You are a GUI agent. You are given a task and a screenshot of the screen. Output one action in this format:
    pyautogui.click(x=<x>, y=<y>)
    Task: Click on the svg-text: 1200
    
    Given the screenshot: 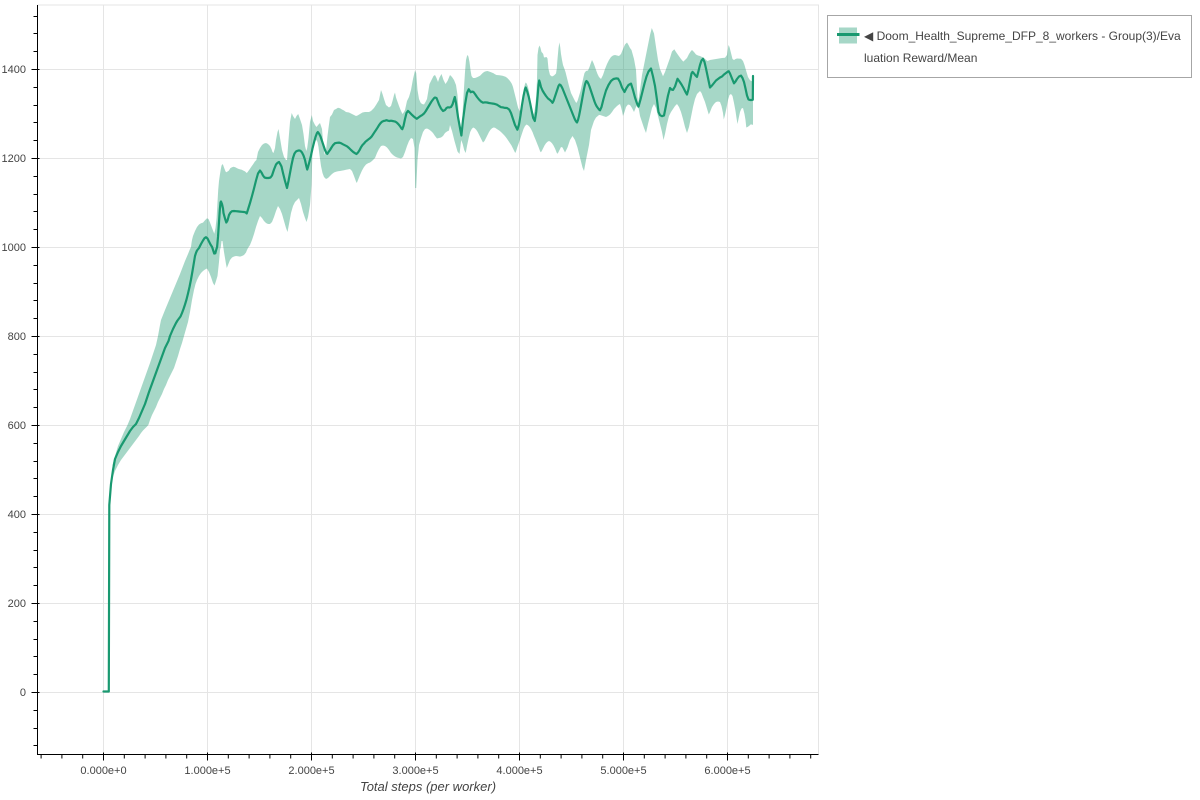 What is the action you would take?
    pyautogui.click(x=14, y=159)
    